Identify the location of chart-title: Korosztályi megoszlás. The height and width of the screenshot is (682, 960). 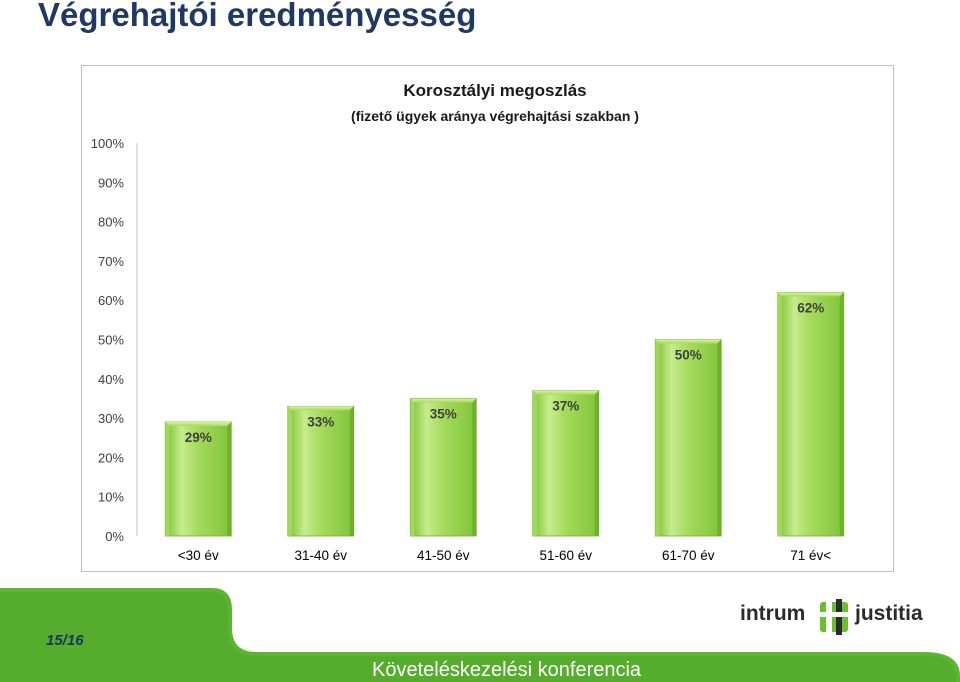
(494, 90).